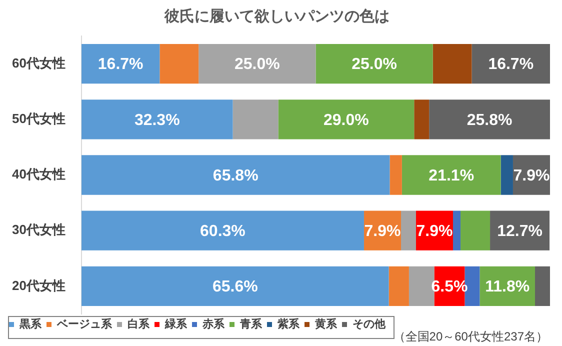 The image size is (562, 346). I want to click on legend-label: 赤系, so click(214, 324).